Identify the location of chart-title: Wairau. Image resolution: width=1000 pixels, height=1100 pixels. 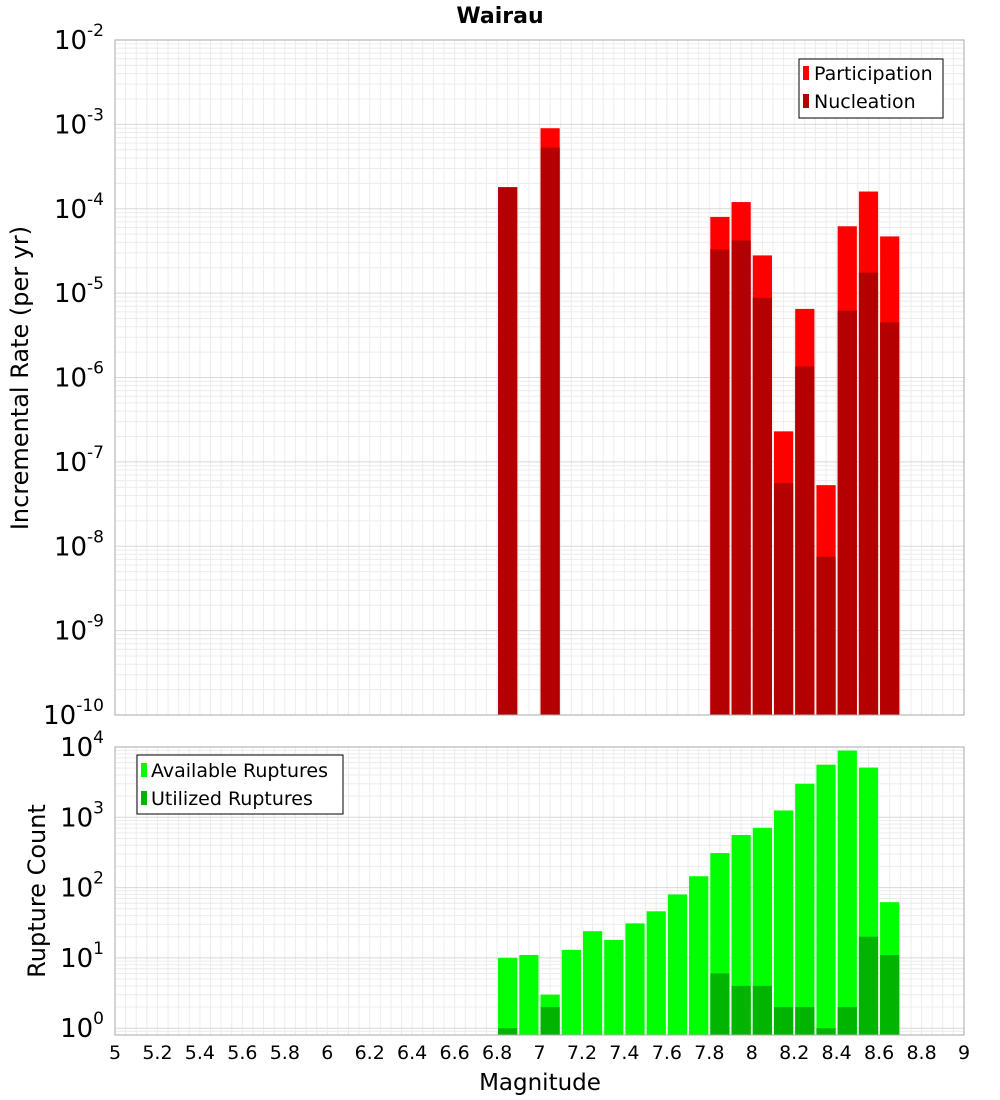
(499, 16).